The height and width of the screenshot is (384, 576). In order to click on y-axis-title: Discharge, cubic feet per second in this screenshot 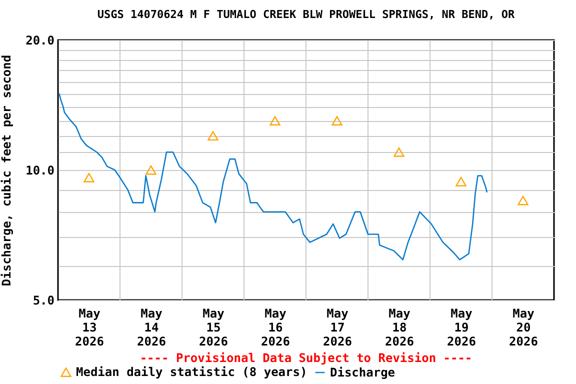, I will do `click(7, 170)`.